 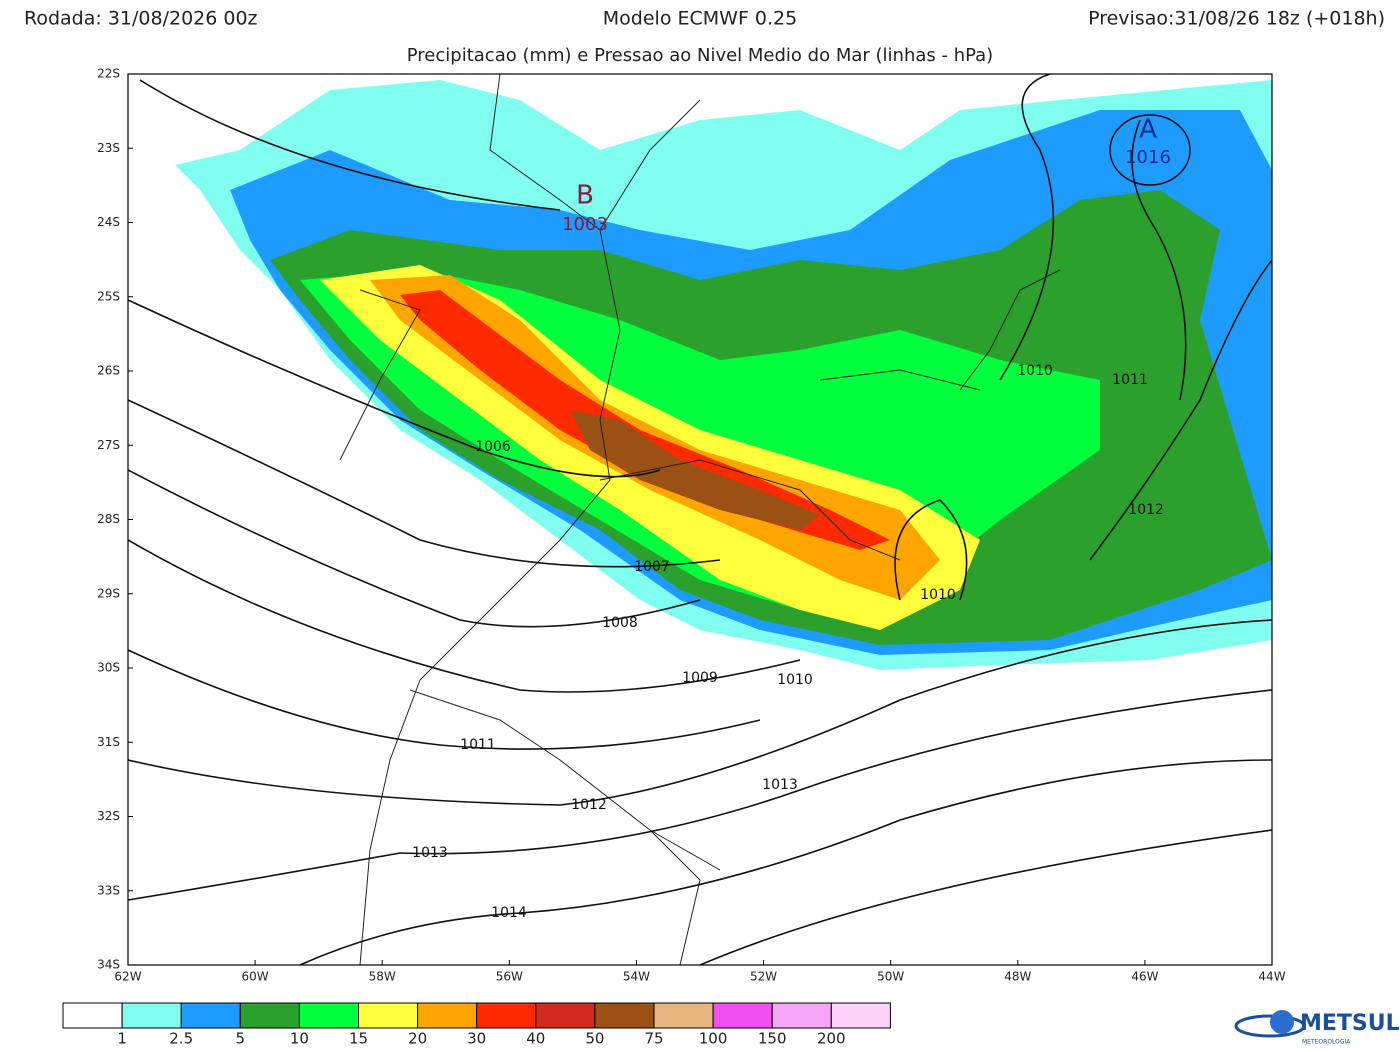 What do you see at coordinates (890, 977) in the screenshot?
I see `x-tick-label: 50W` at bounding box center [890, 977].